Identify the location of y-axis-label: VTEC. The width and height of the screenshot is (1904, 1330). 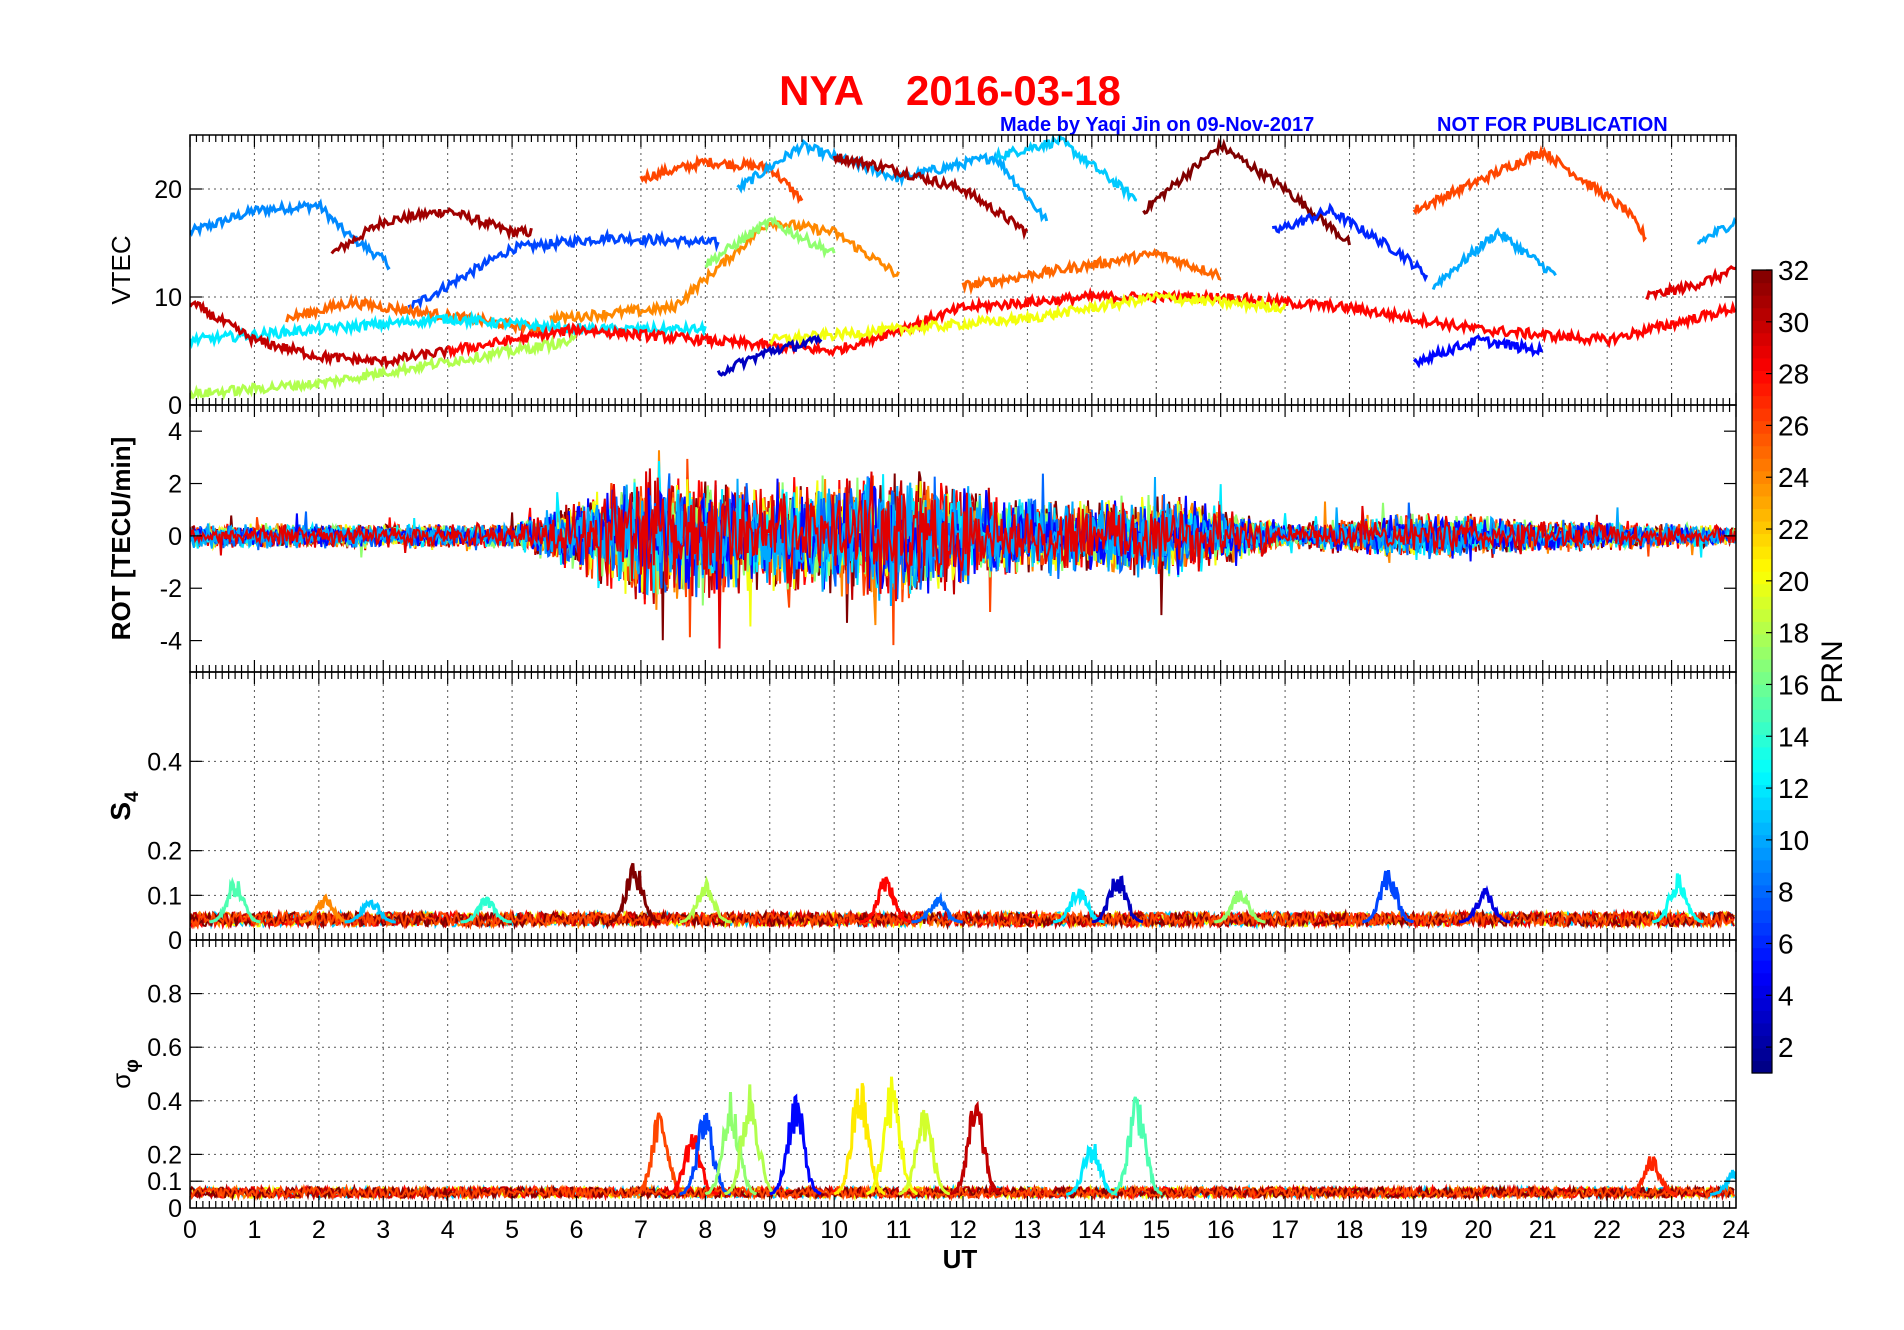
(121, 269).